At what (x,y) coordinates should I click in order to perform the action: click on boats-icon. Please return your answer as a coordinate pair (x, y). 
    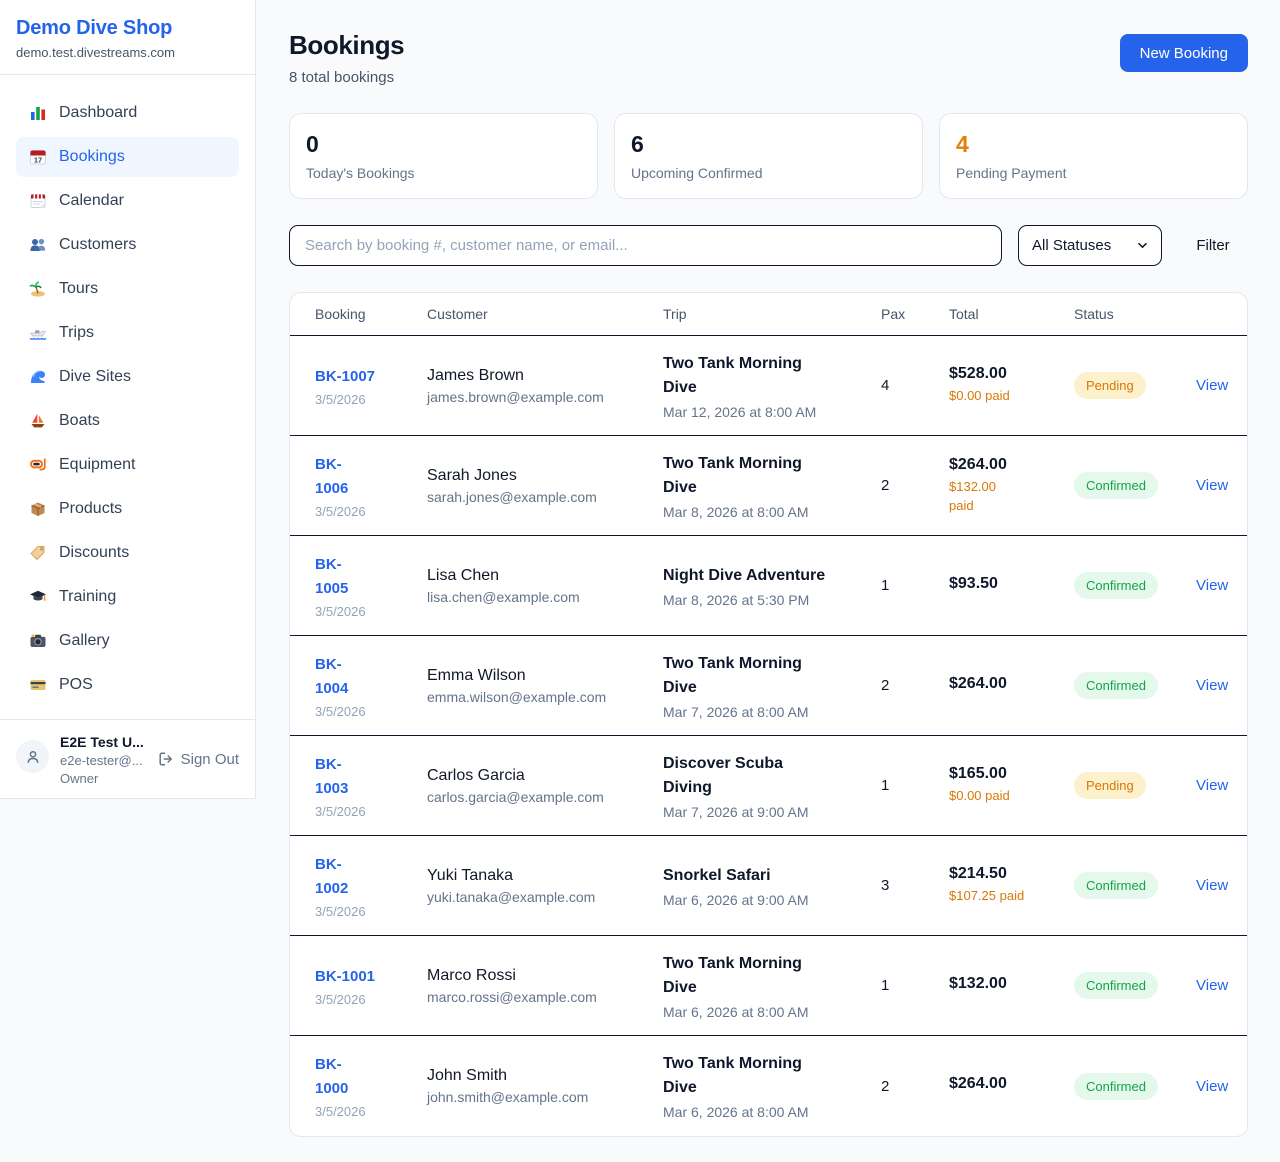
    Looking at the image, I should click on (38, 420).